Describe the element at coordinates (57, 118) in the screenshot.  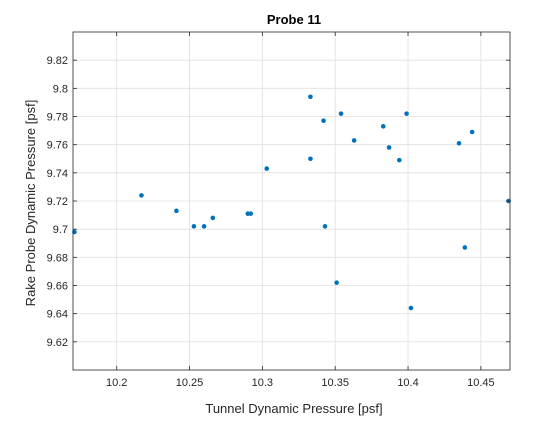
I see `y-tick-label: 9.78` at that location.